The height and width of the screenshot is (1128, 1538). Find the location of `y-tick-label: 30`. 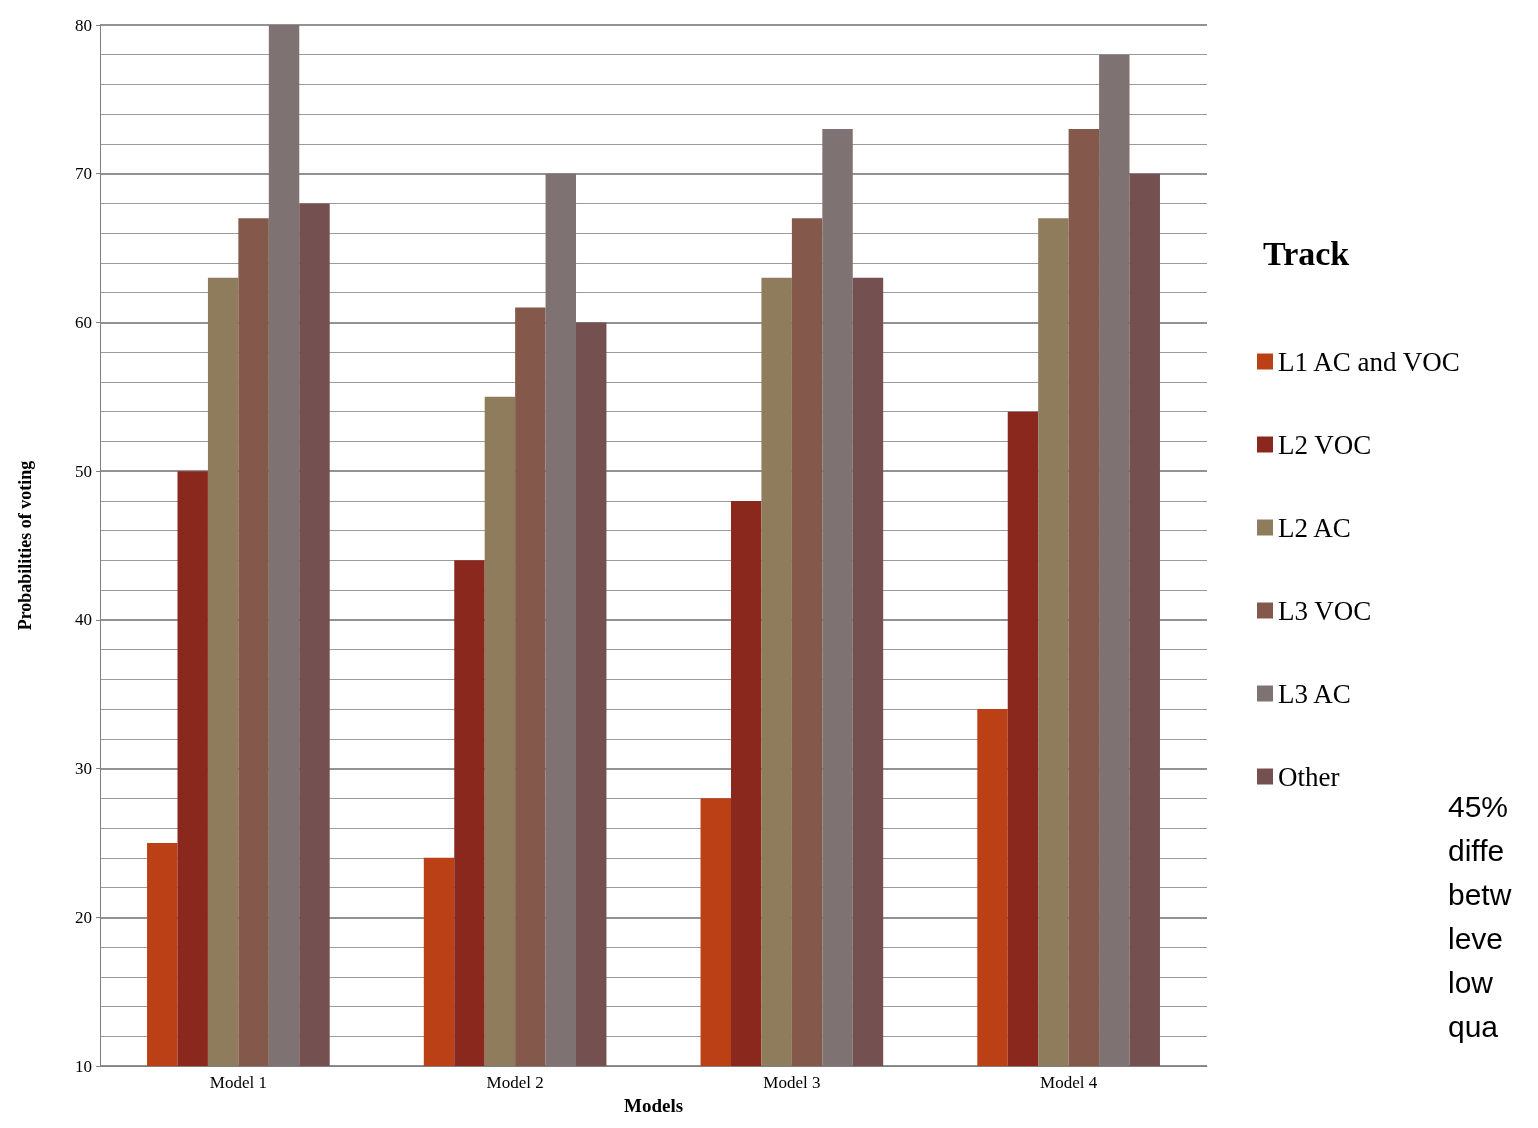

y-tick-label: 30 is located at coordinates (83, 769).